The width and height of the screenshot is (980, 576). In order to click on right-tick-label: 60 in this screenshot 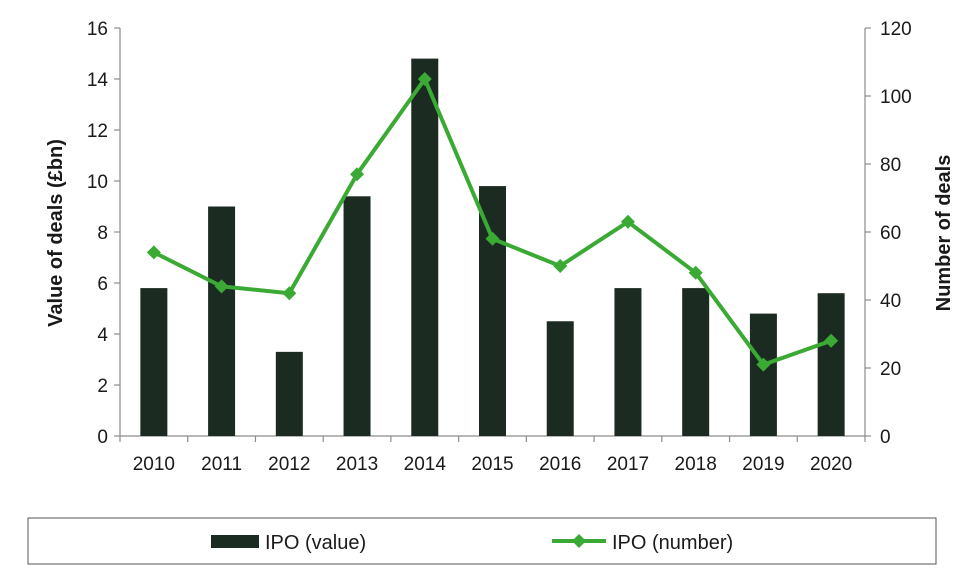, I will do `click(890, 233)`.